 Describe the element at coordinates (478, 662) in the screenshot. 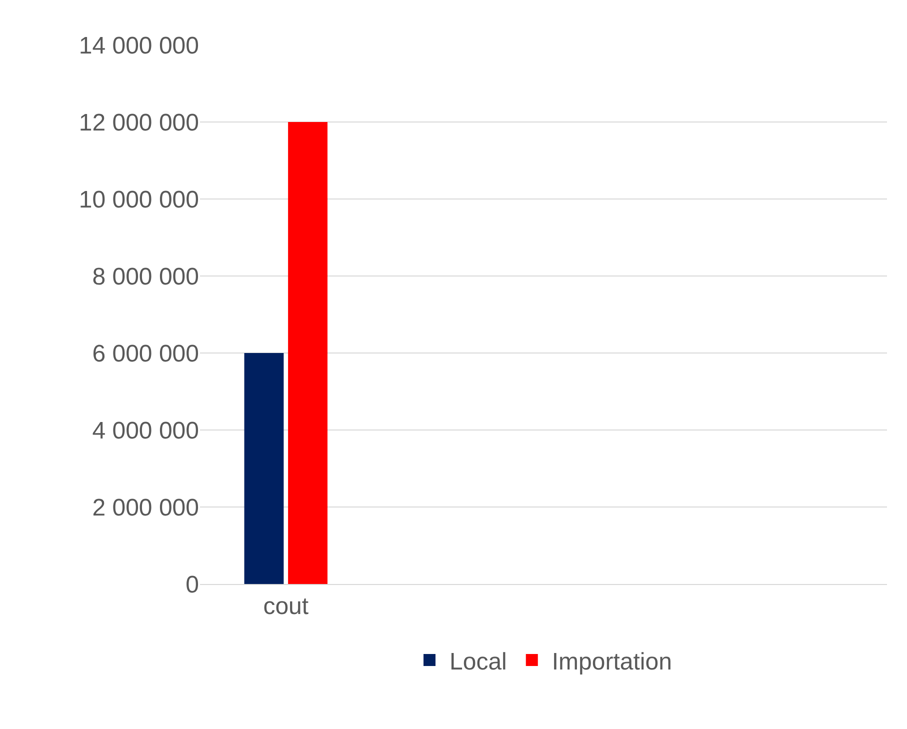

I see `legend-label: Local` at that location.